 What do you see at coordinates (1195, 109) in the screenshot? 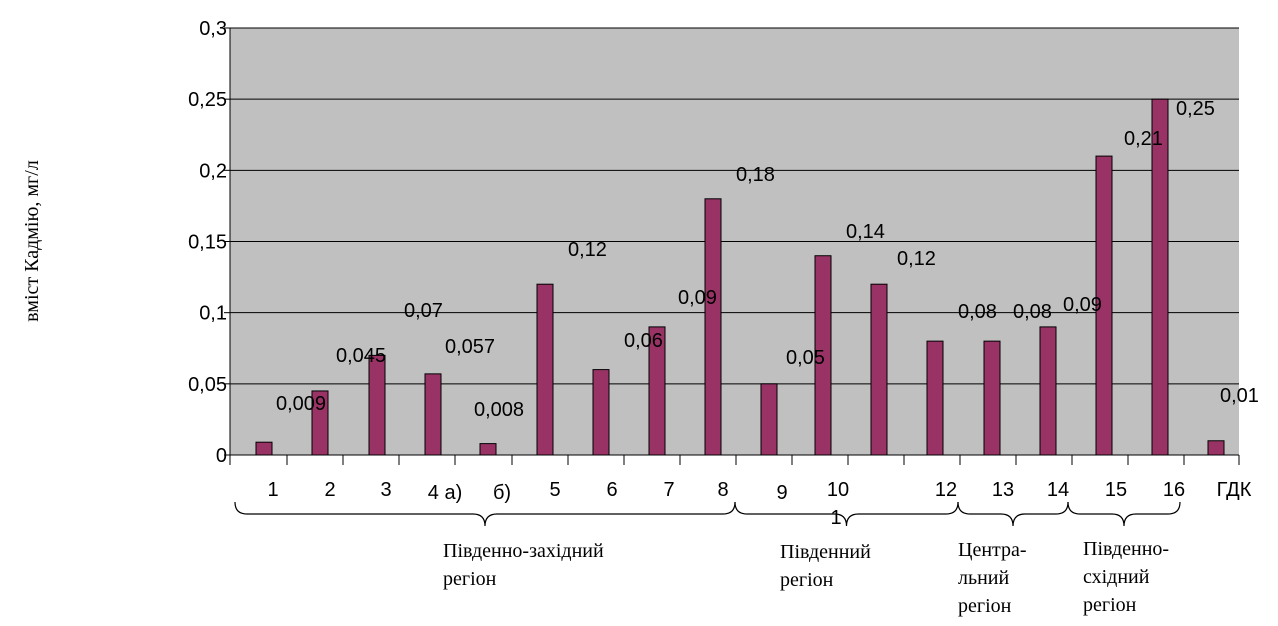
I see `data-label: 0,25` at bounding box center [1195, 109].